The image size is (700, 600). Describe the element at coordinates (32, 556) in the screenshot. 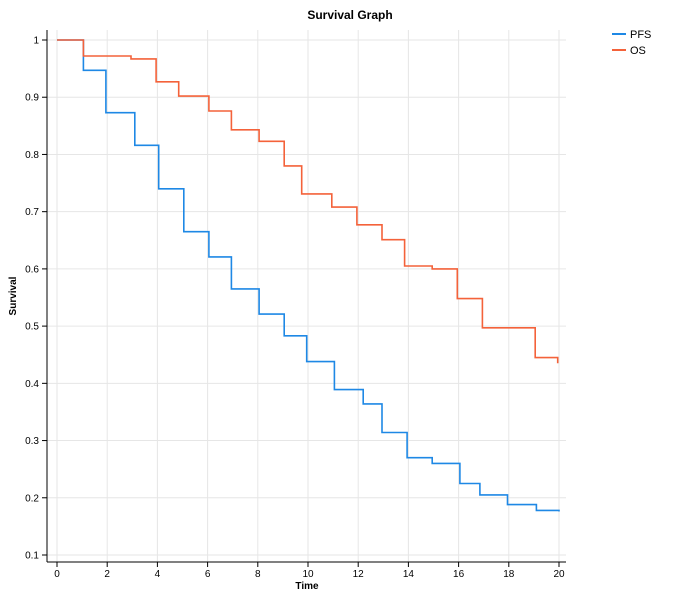

I see `y-tick-label-0: 0.1` at that location.